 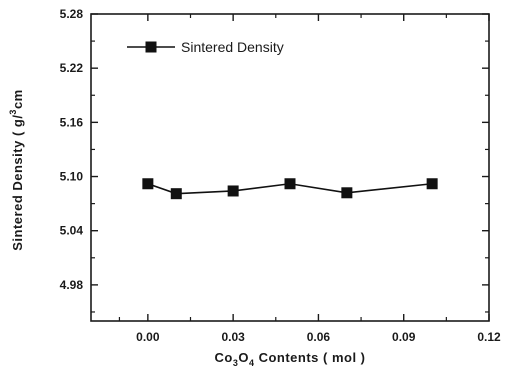 What do you see at coordinates (243, 357) in the screenshot?
I see `x-axis-title-o: O` at bounding box center [243, 357].